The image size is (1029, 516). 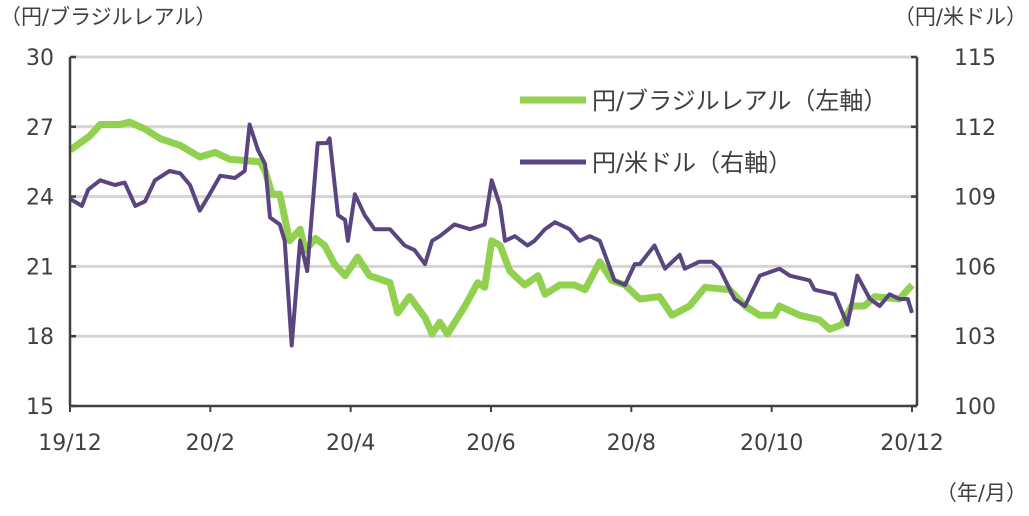 What do you see at coordinates (771, 443) in the screenshot?
I see `x-tick-label: 20/10` at bounding box center [771, 443].